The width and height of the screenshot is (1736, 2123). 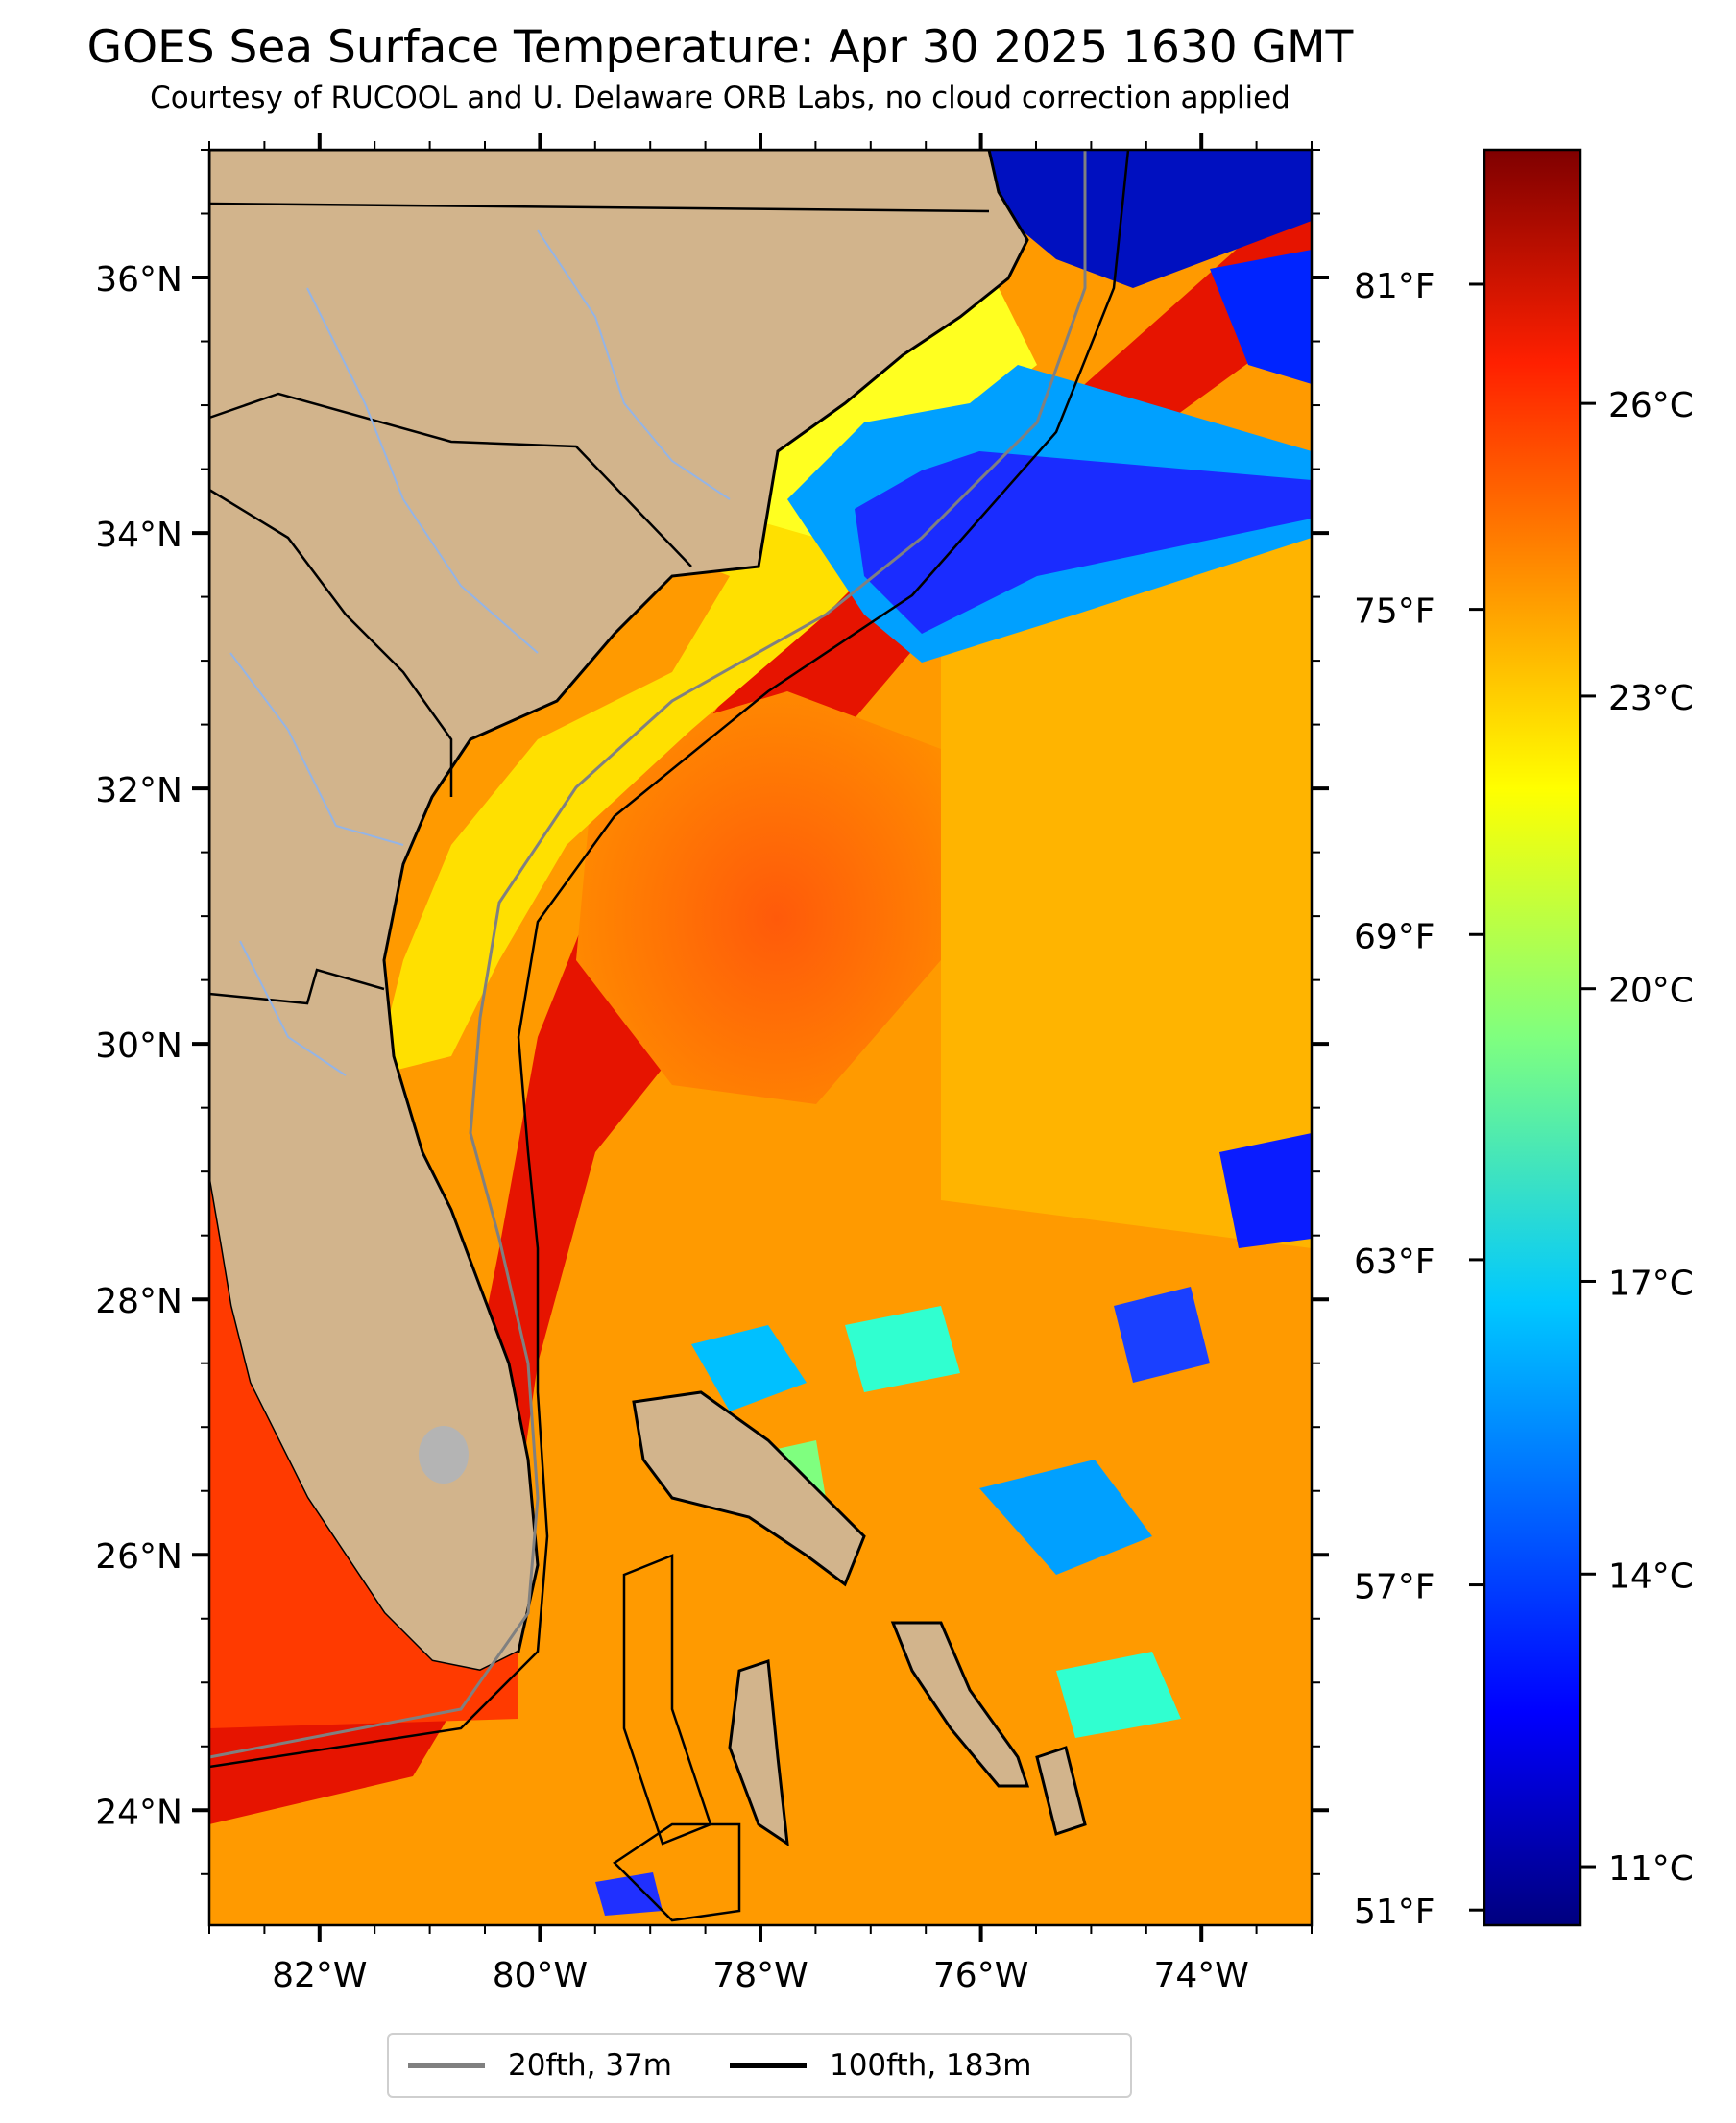 What do you see at coordinates (1651, 698) in the screenshot?
I see `colorbar-label: 23°C` at bounding box center [1651, 698].